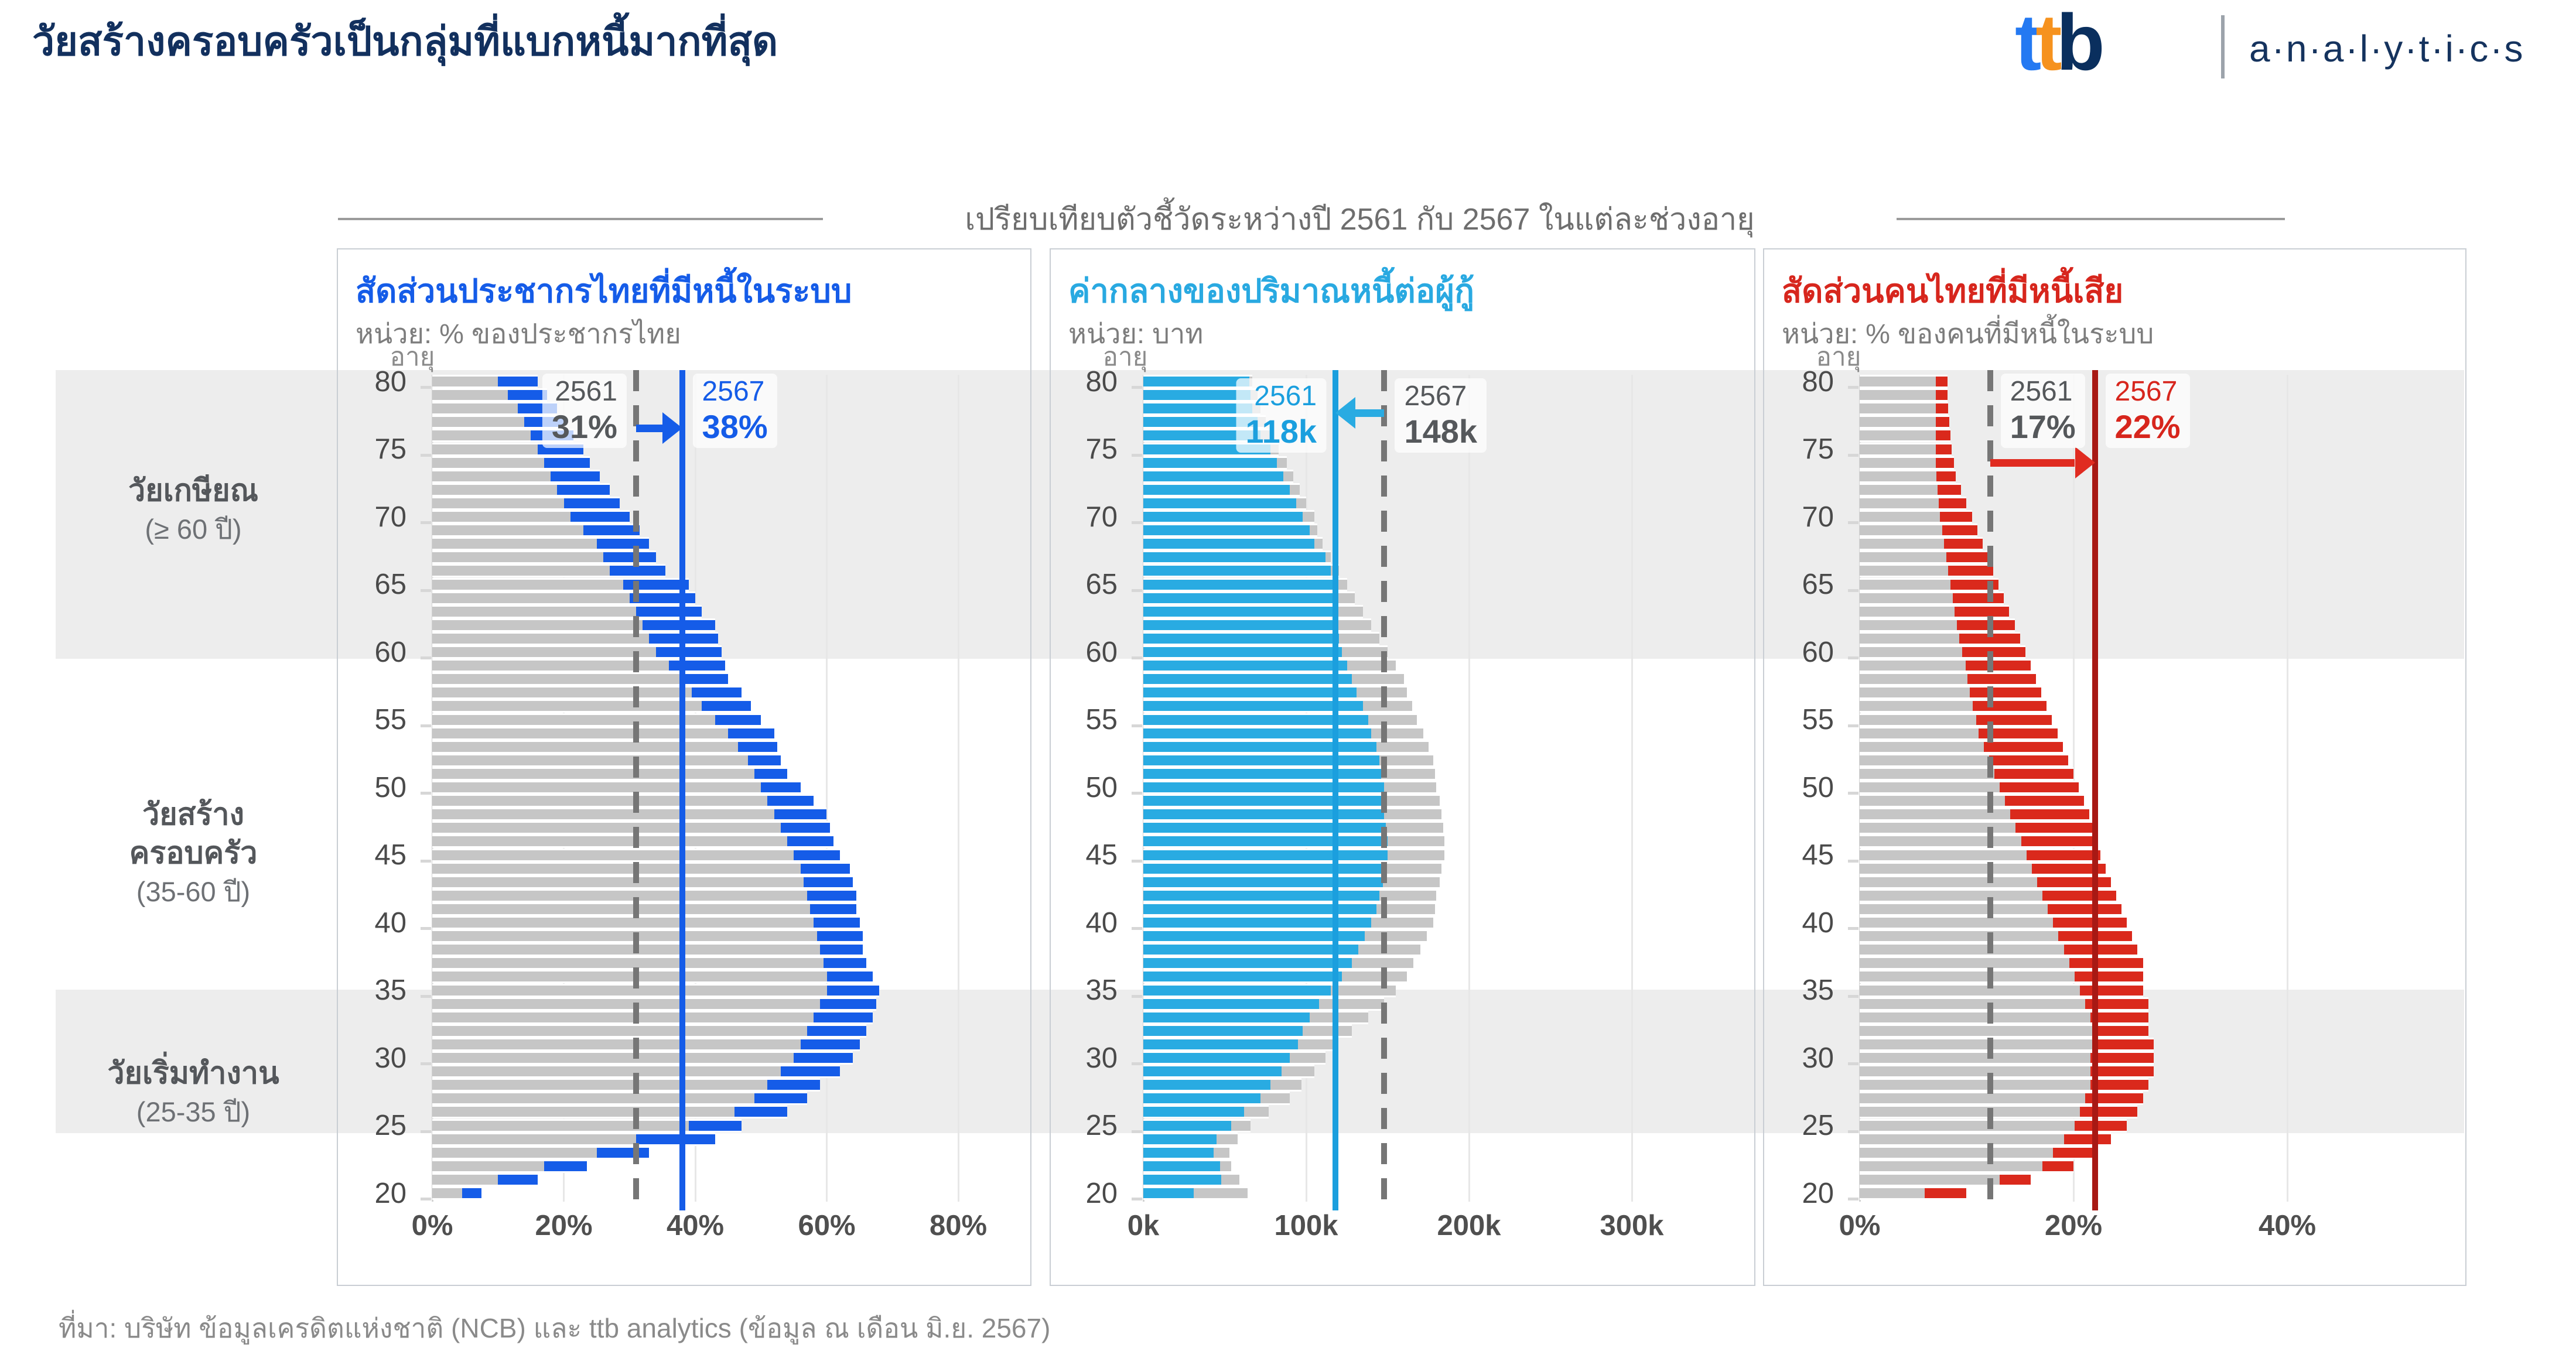  What do you see at coordinates (2223, 46) in the screenshot?
I see `logo-divider` at bounding box center [2223, 46].